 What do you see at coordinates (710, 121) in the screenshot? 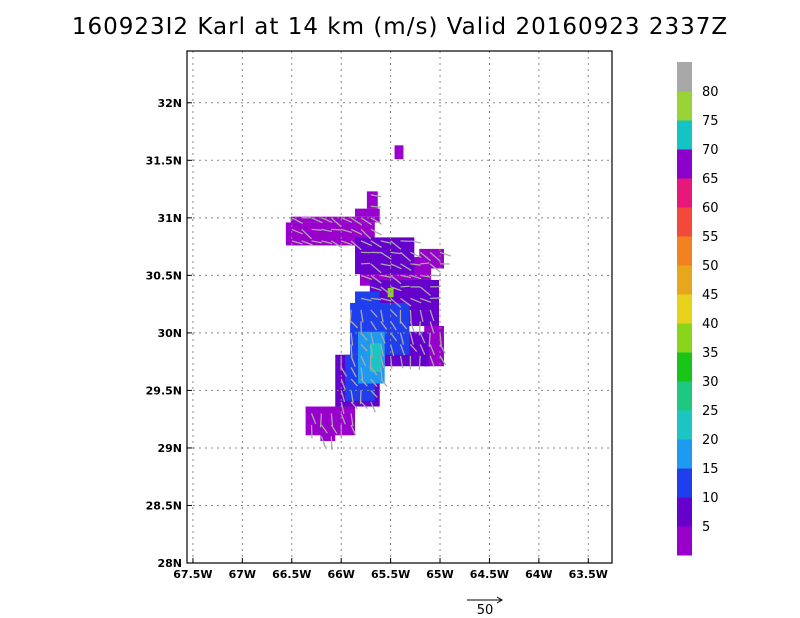
I see `colorbar-label: 75` at bounding box center [710, 121].